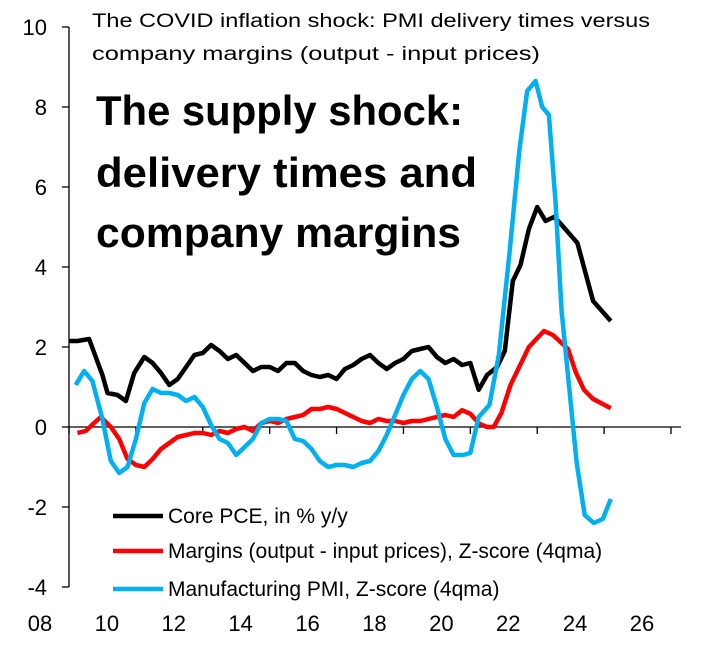 Image resolution: width=712 pixels, height=646 pixels. Describe the element at coordinates (35, 27) in the screenshot. I see `y-tick-label: 10` at that location.